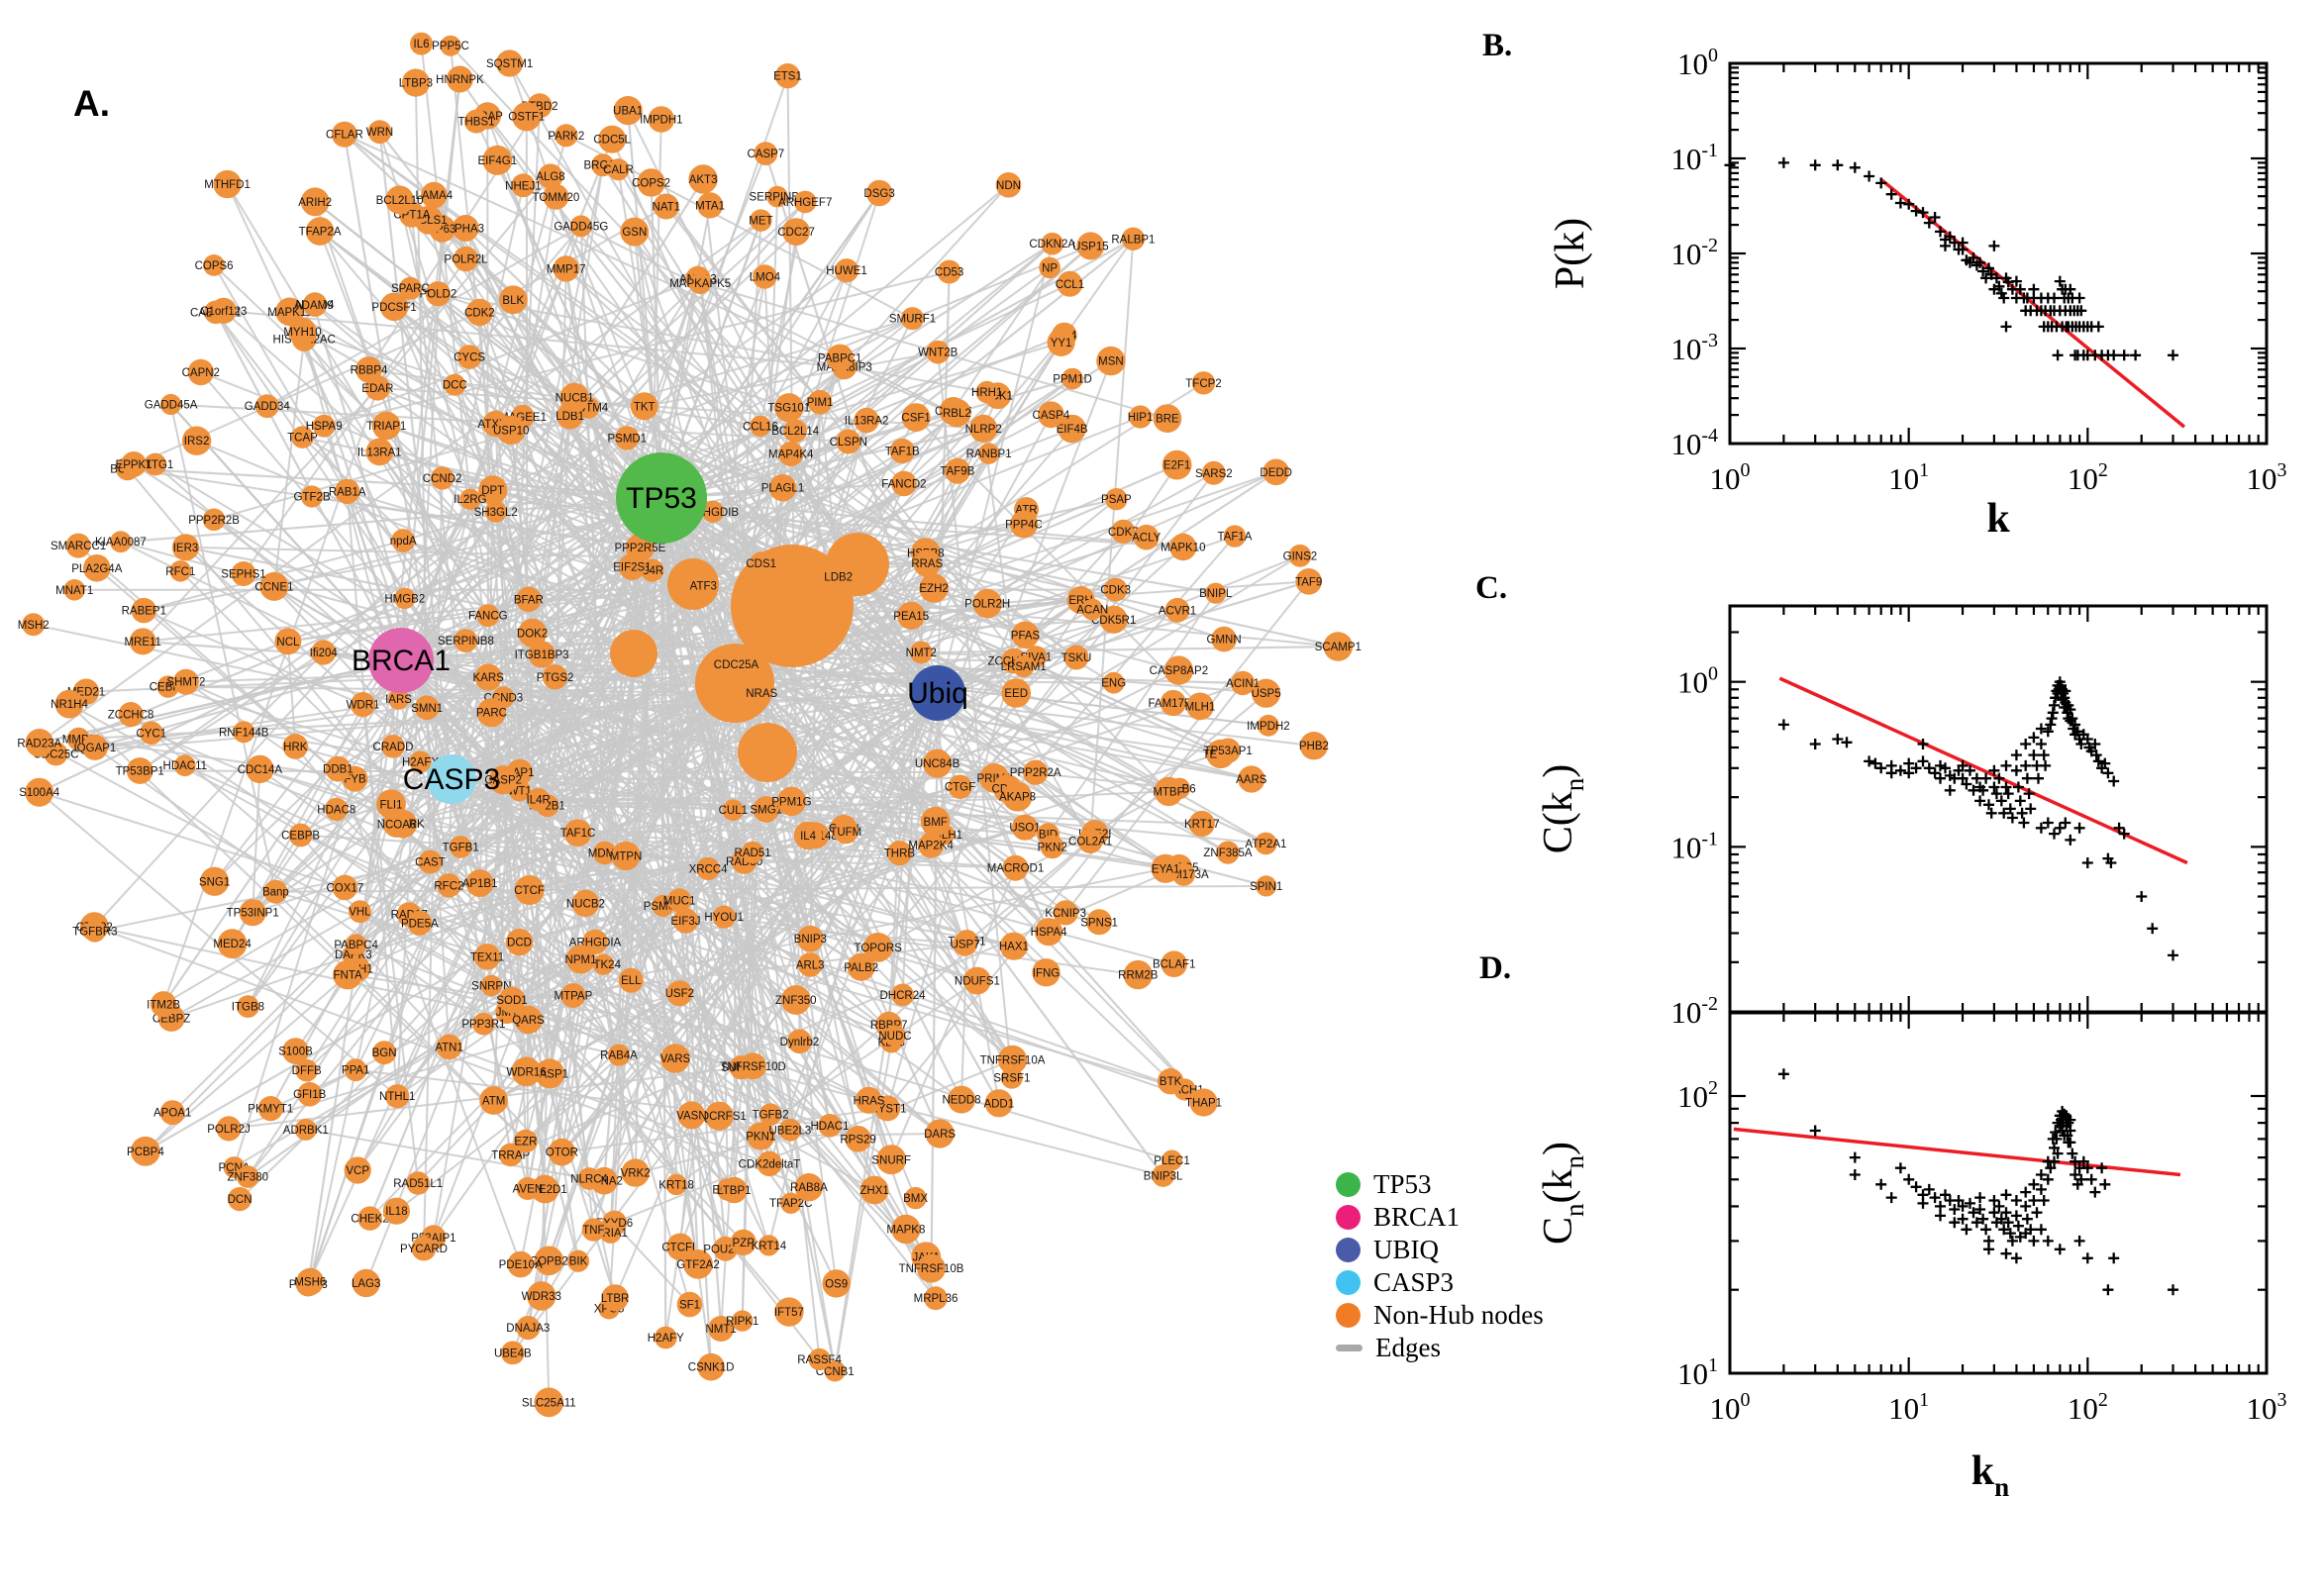 This screenshot has width=2323, height=1596. Describe the element at coordinates (782, 489) in the screenshot. I see `network-node-label: PLAGL1` at that location.